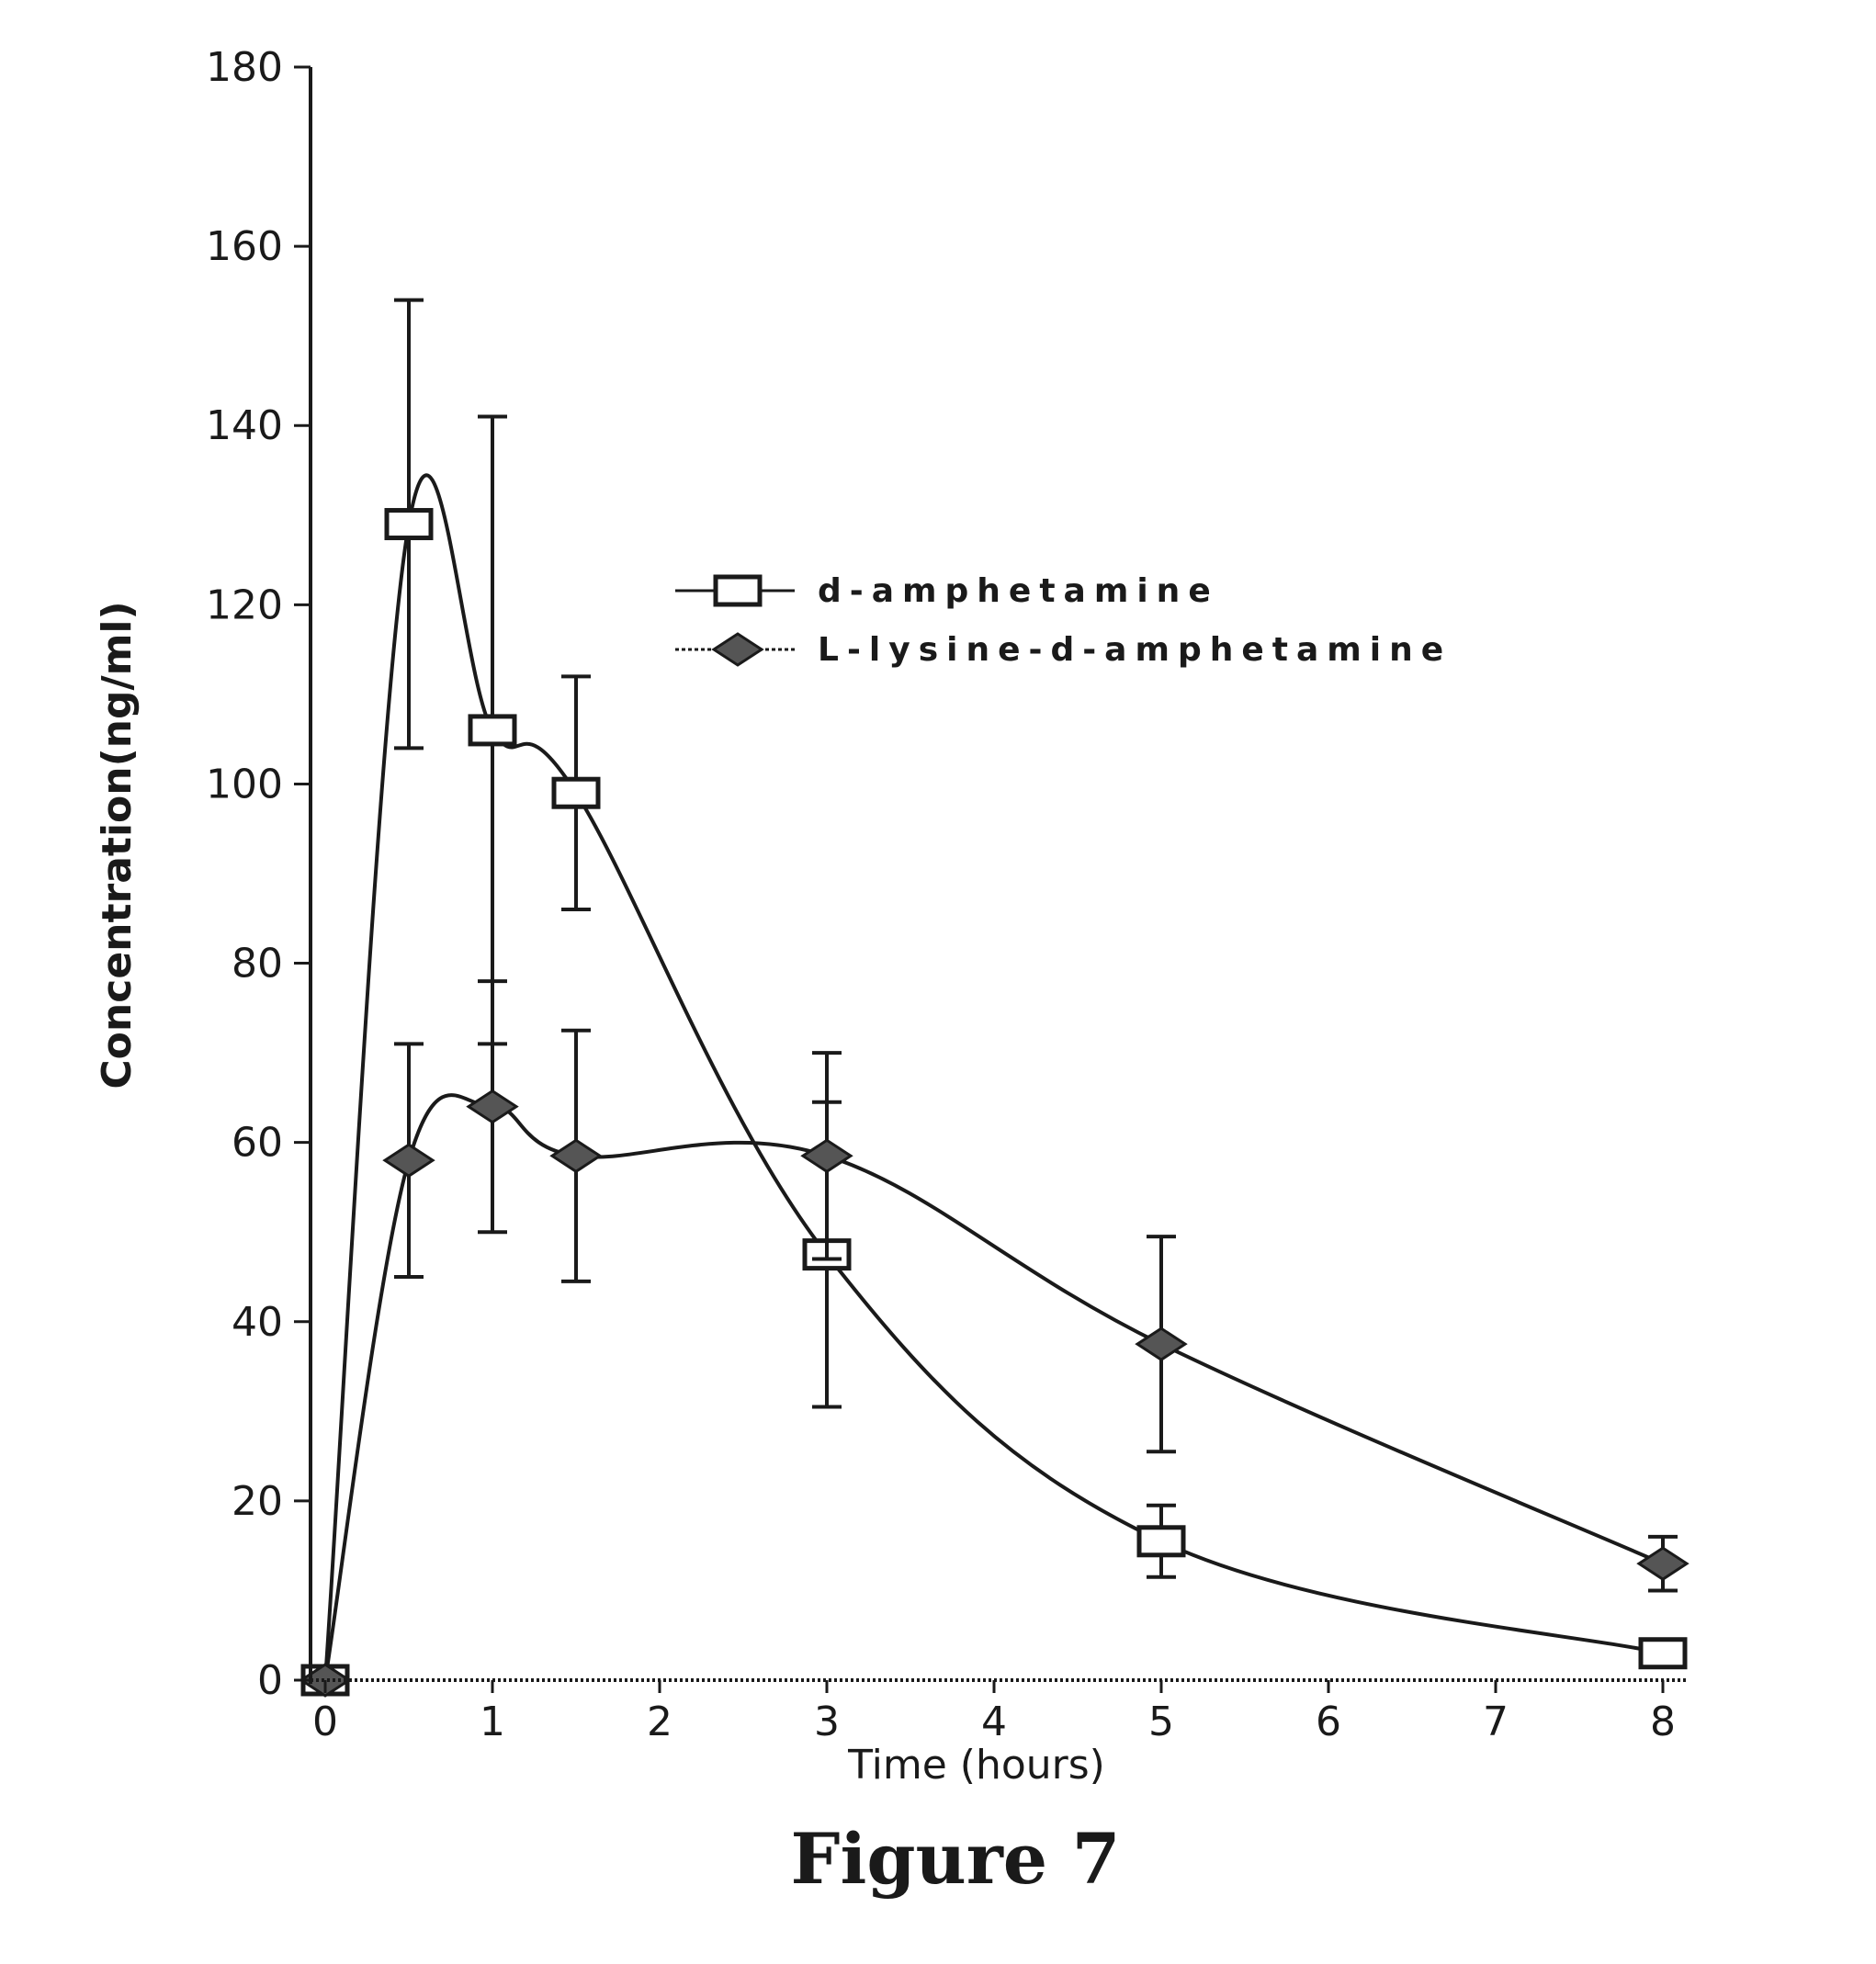 This screenshot has width=1876, height=1964. What do you see at coordinates (244, 784) in the screenshot?
I see `y-tick-label: 100` at bounding box center [244, 784].